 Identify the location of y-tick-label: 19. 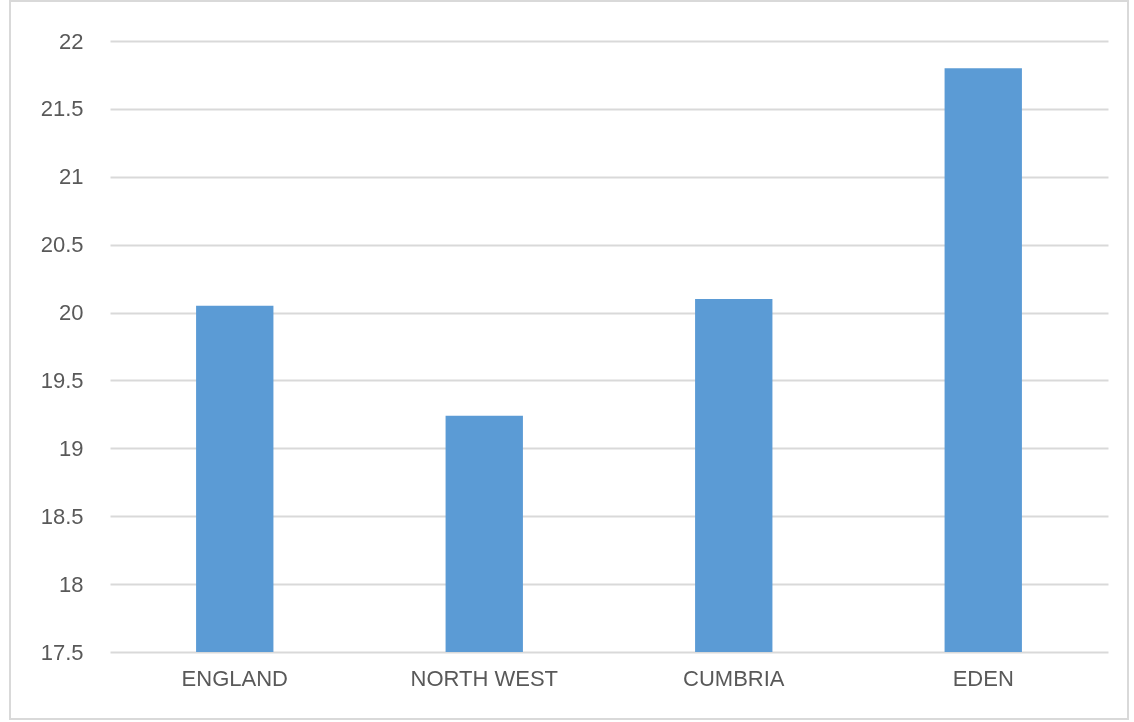
(71, 448).